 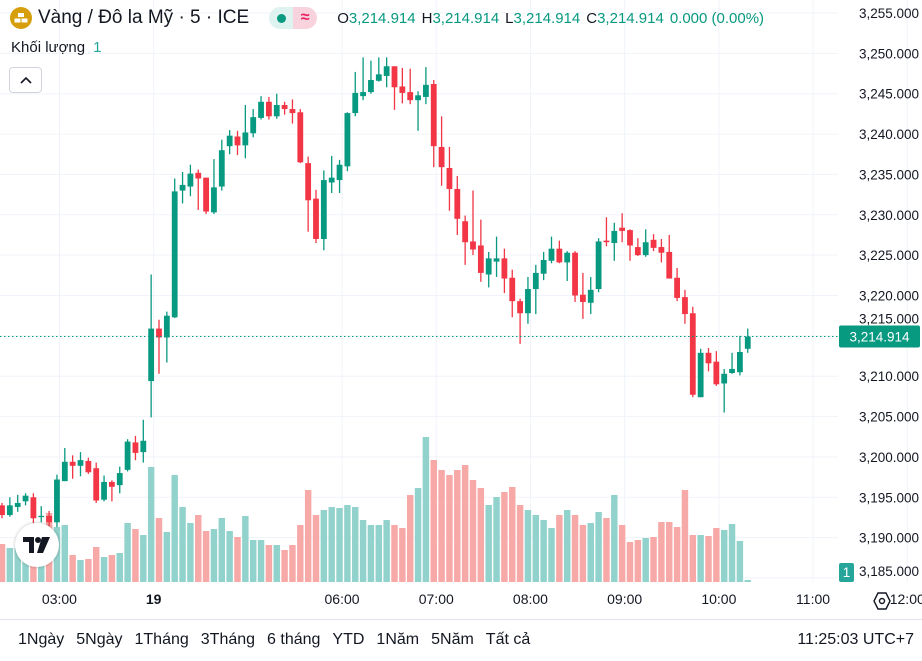 I want to click on price-tick-label: 3,255.000, so click(x=889, y=13).